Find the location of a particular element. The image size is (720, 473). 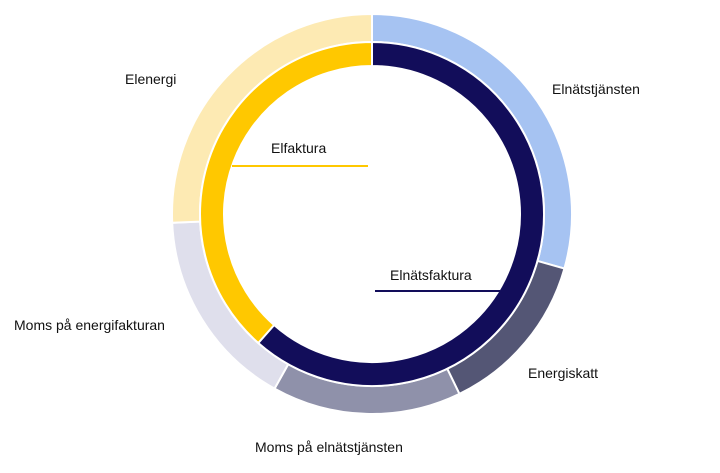

outer-label-elnatstjansten: Elnätstjänsten is located at coordinates (596, 89).